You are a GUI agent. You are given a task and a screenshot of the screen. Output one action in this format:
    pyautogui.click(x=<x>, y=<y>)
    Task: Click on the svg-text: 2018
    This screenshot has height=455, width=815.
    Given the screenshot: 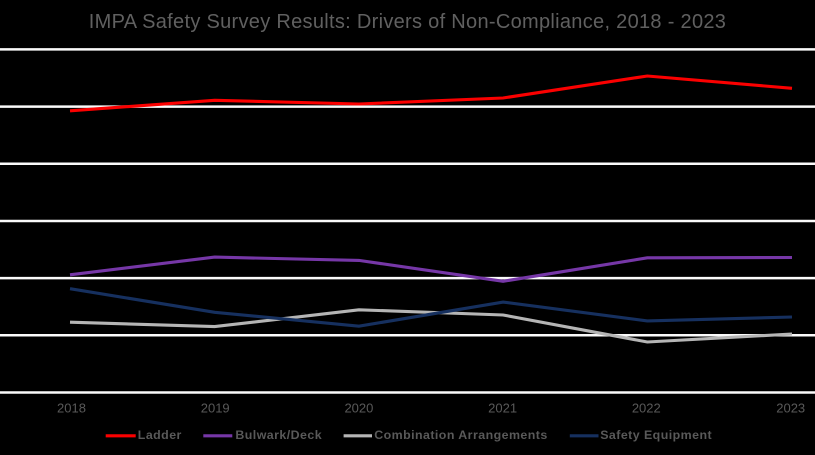 What is the action you would take?
    pyautogui.click(x=71, y=408)
    